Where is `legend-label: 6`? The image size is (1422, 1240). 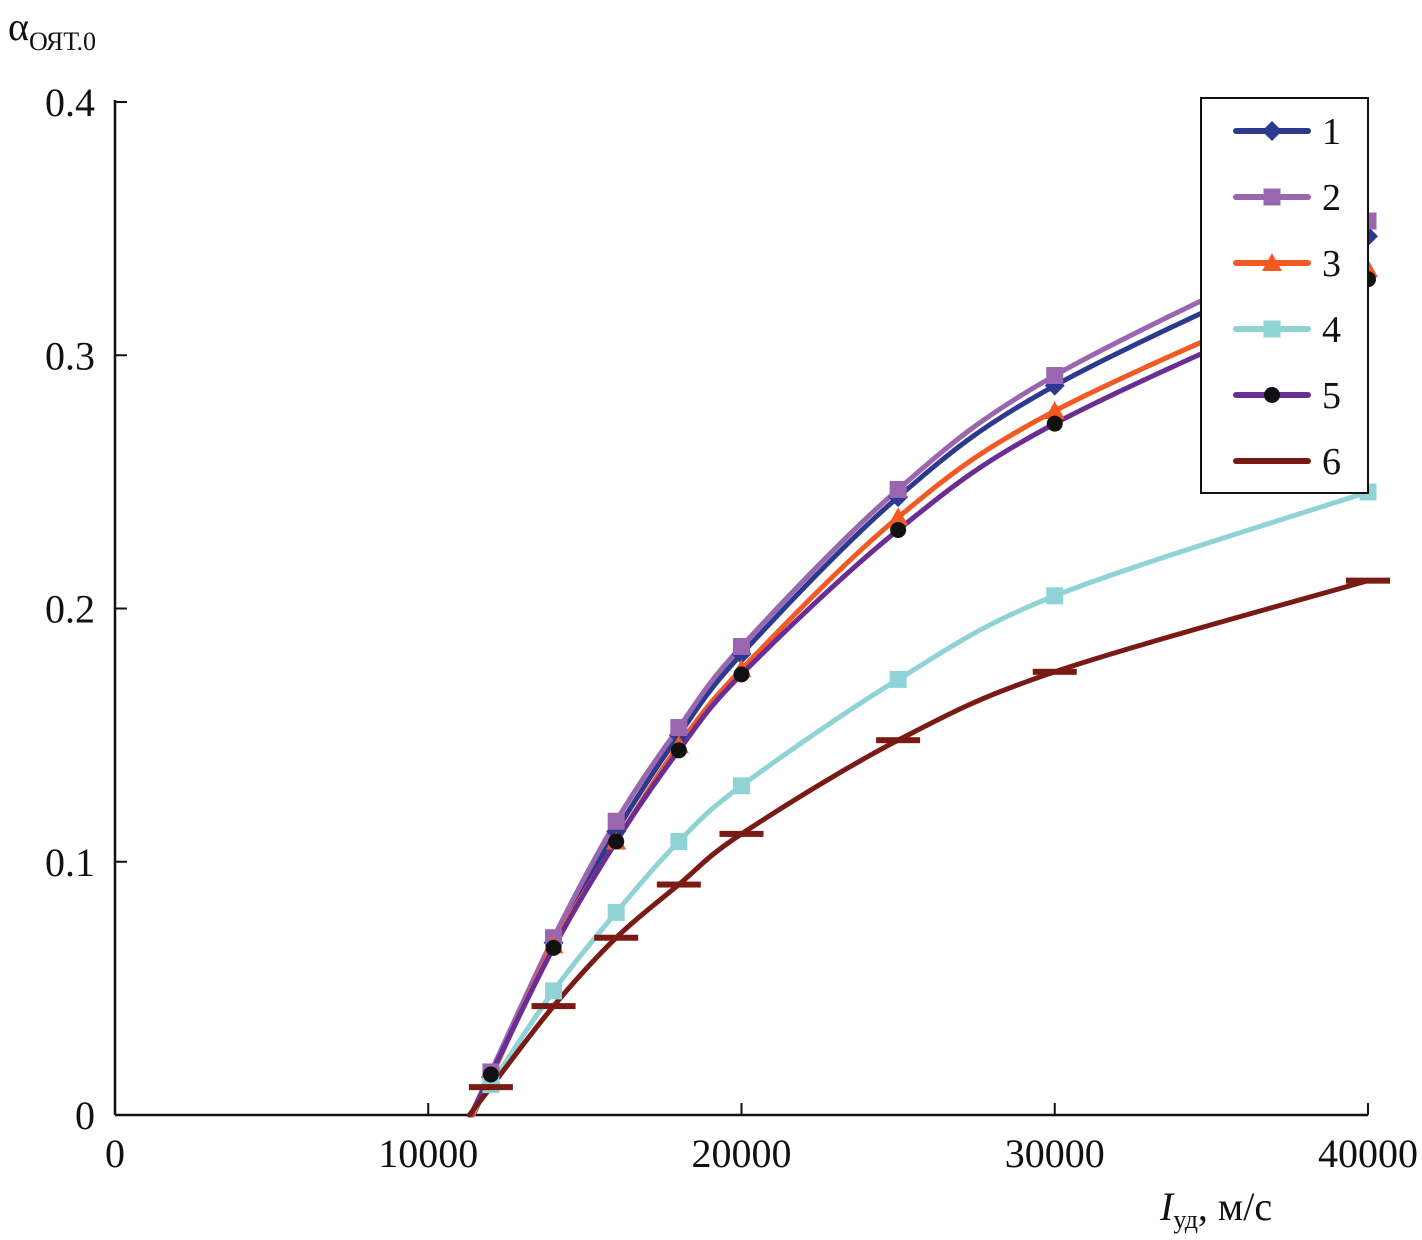 legend-label: 6 is located at coordinates (1331, 462).